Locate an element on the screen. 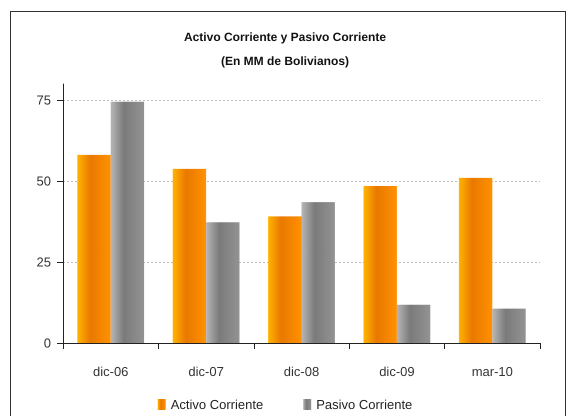  chart-subtitle: (En MM de Bolivianos) is located at coordinates (285, 61).